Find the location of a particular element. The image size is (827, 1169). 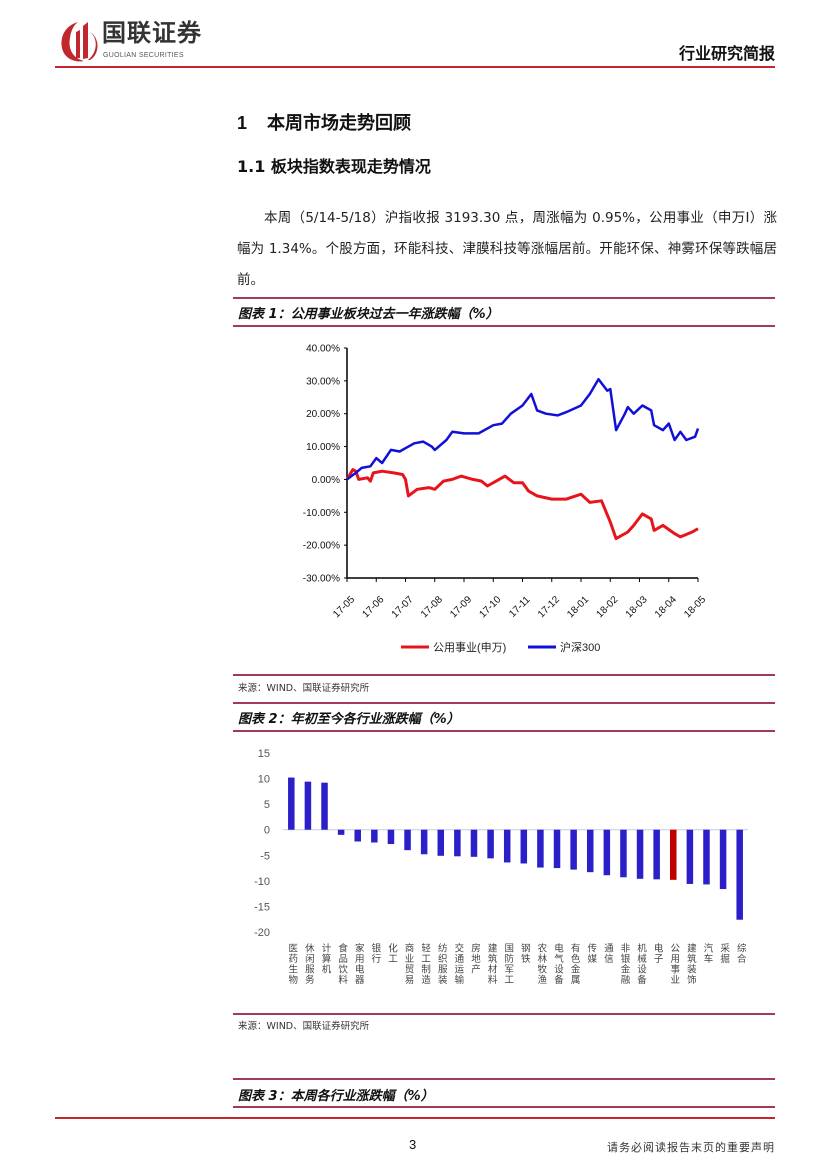

x-tick-label: 18-03 is located at coordinates (637, 607).